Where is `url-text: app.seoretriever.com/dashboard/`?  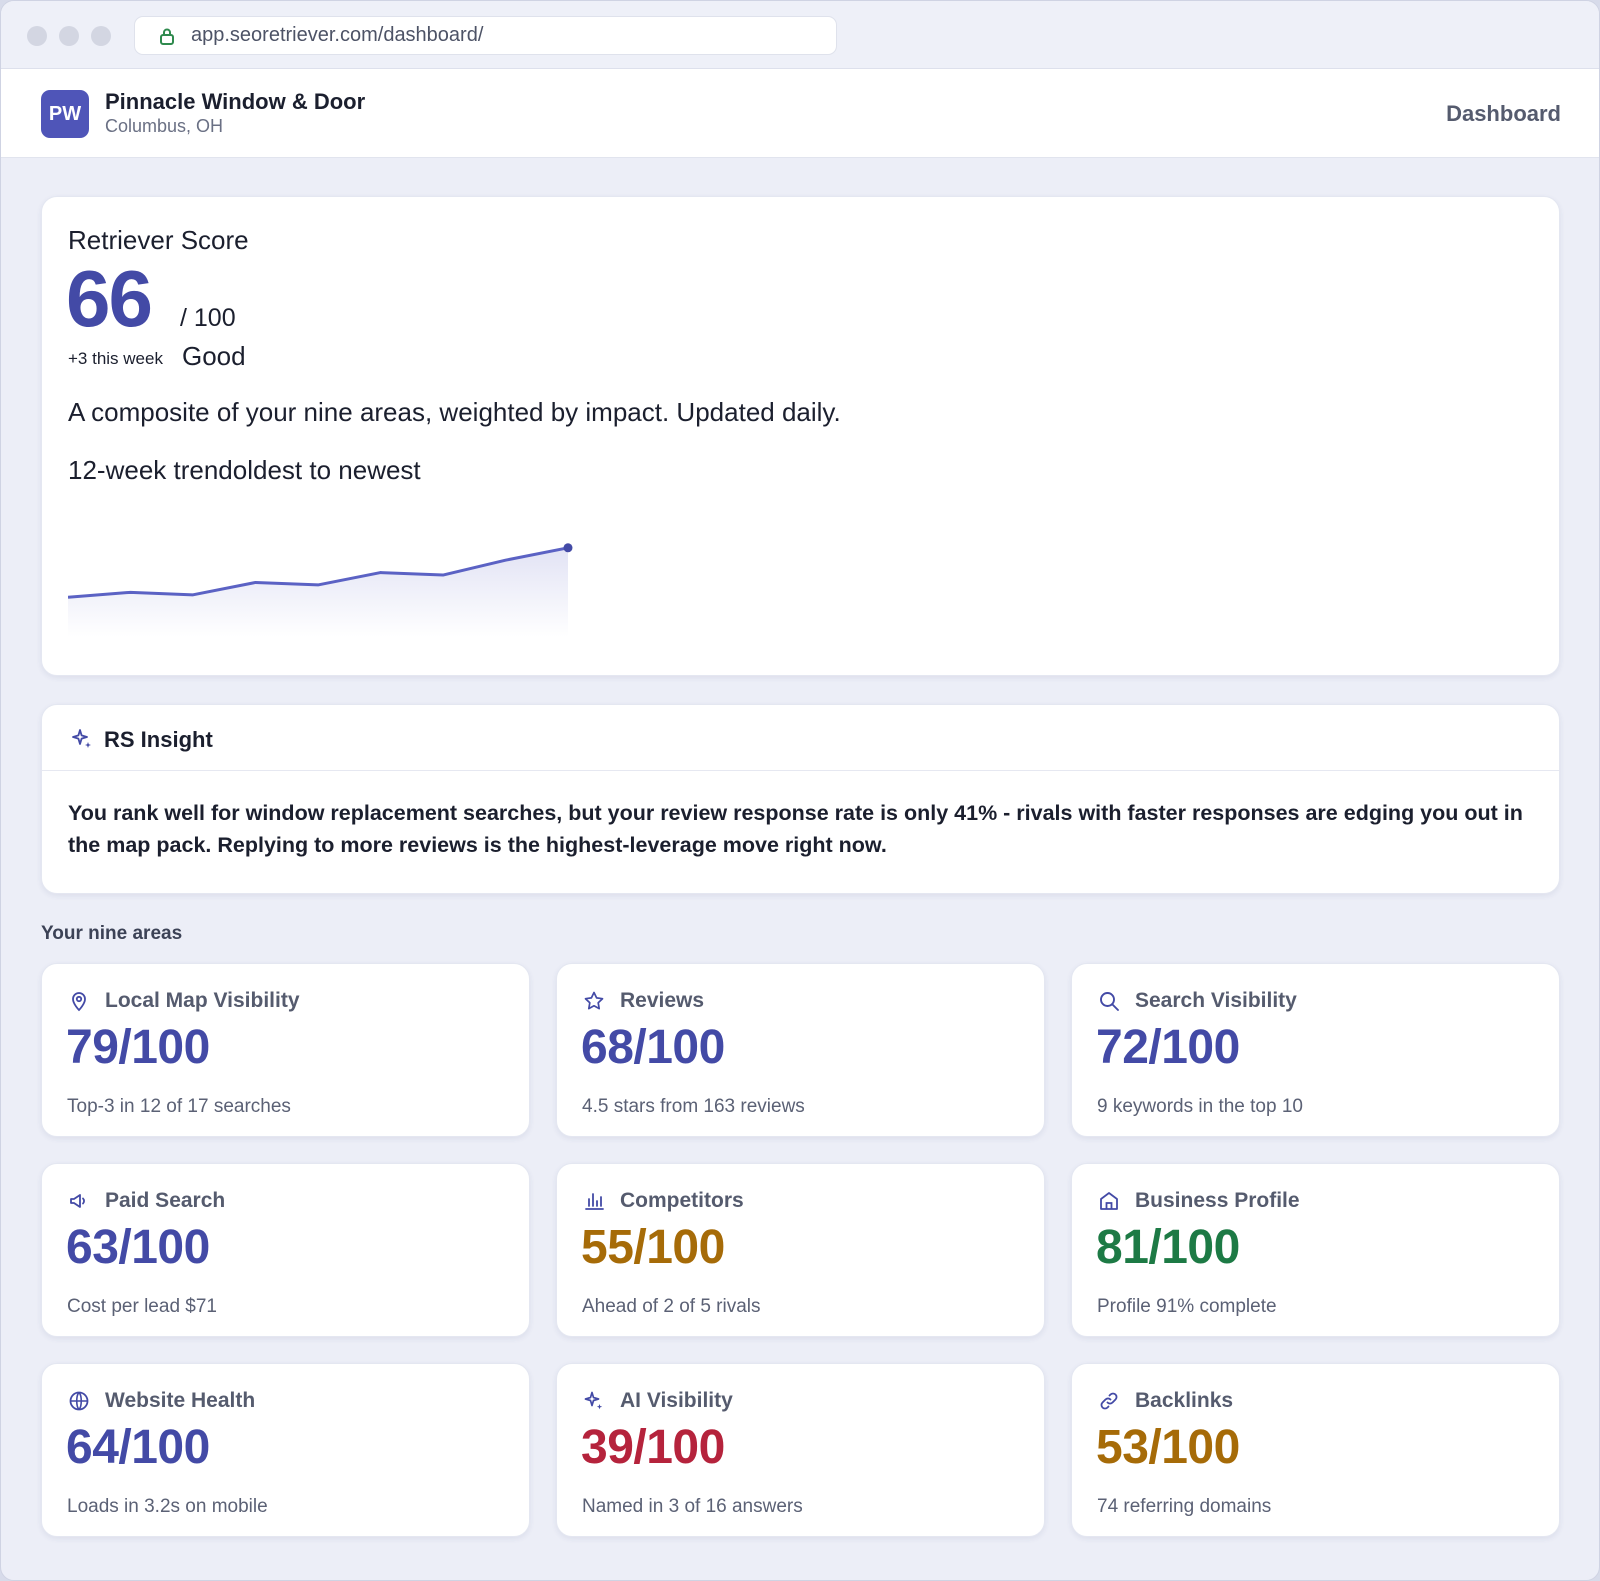 url-text: app.seoretriever.com/dashboard/ is located at coordinates (337, 35).